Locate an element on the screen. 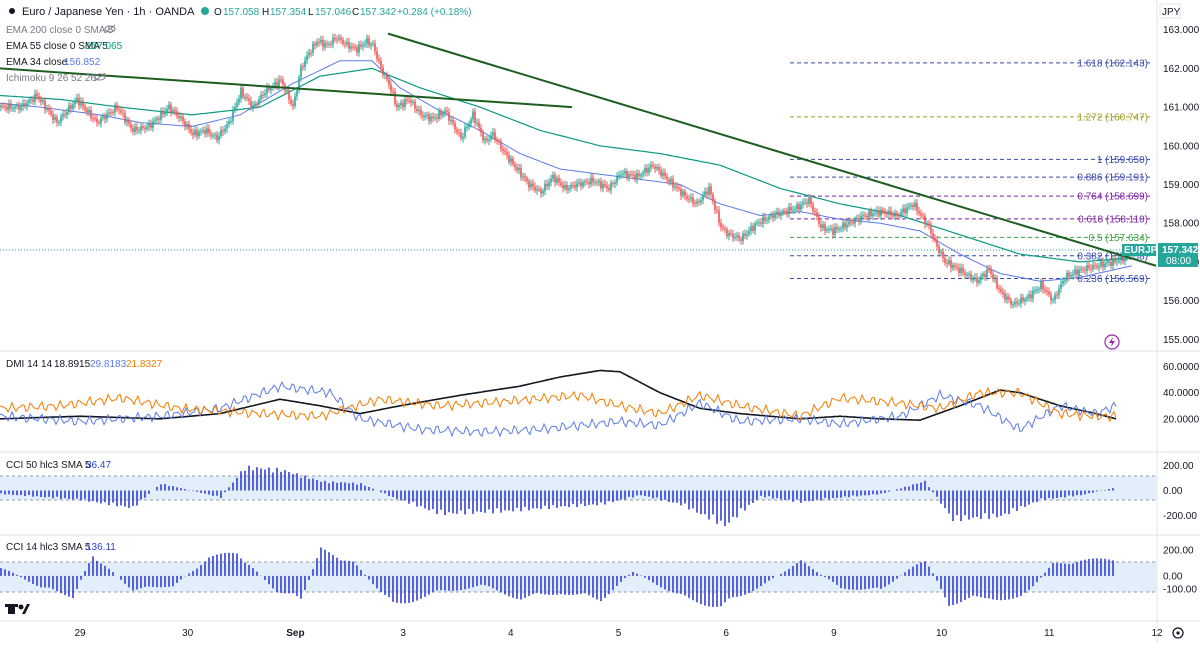 Image resolution: width=1200 pixels, height=648 pixels. dmi-title: DMI 14 14 is located at coordinates (29, 364).